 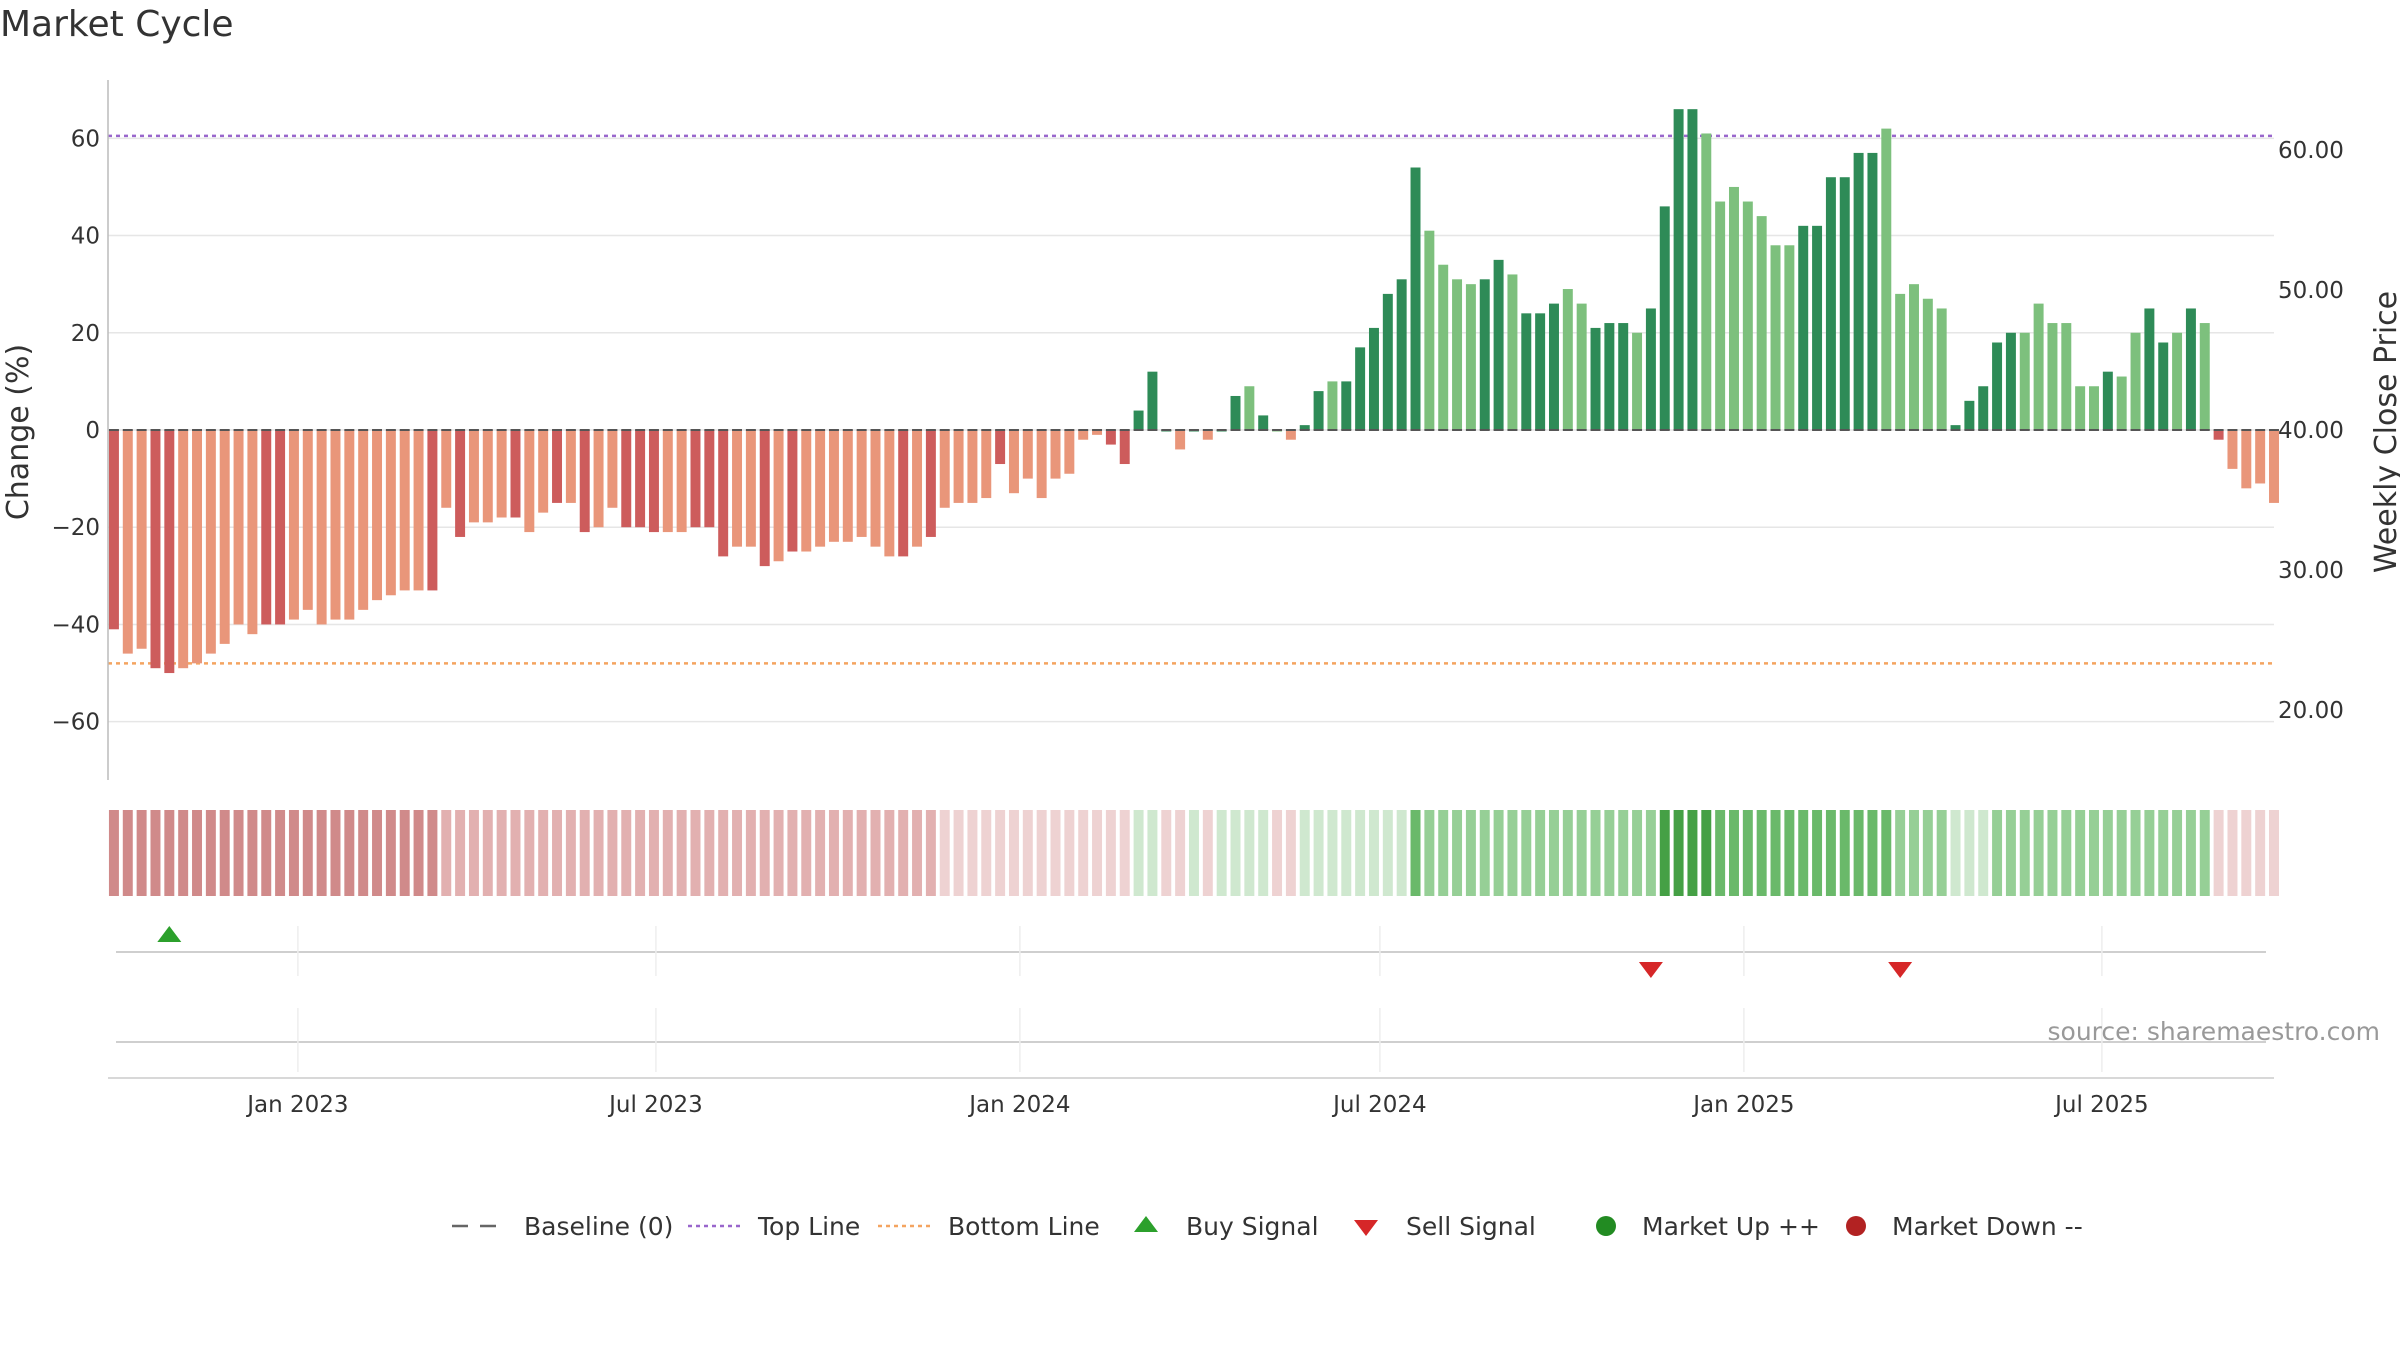 I want to click on legend-label: Market Up ++, so click(x=1731, y=1226).